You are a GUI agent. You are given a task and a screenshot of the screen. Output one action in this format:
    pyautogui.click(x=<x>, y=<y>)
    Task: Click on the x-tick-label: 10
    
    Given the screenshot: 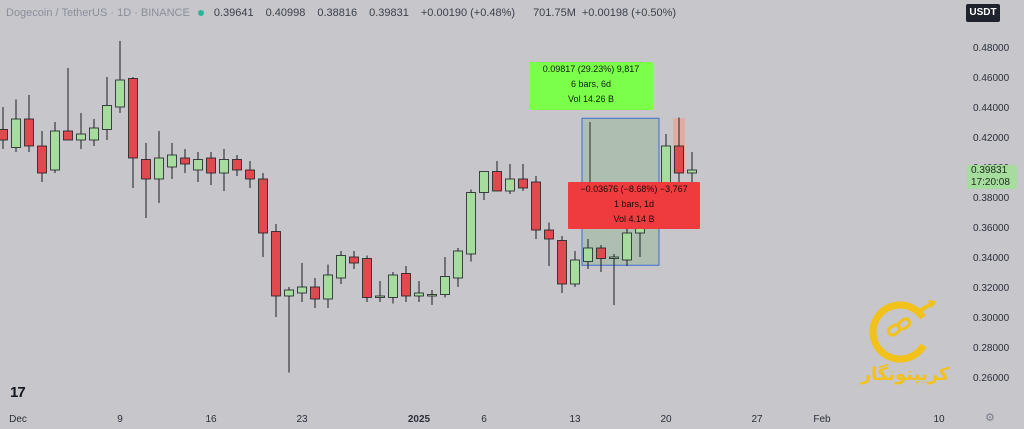 What is the action you would take?
    pyautogui.click(x=939, y=419)
    